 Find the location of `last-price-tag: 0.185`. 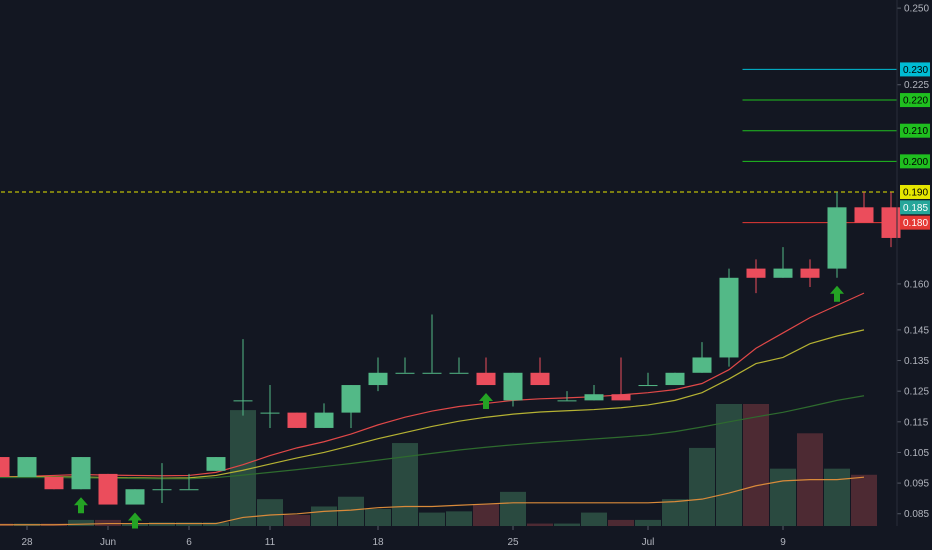

last-price-tag: 0.185 is located at coordinates (915, 208).